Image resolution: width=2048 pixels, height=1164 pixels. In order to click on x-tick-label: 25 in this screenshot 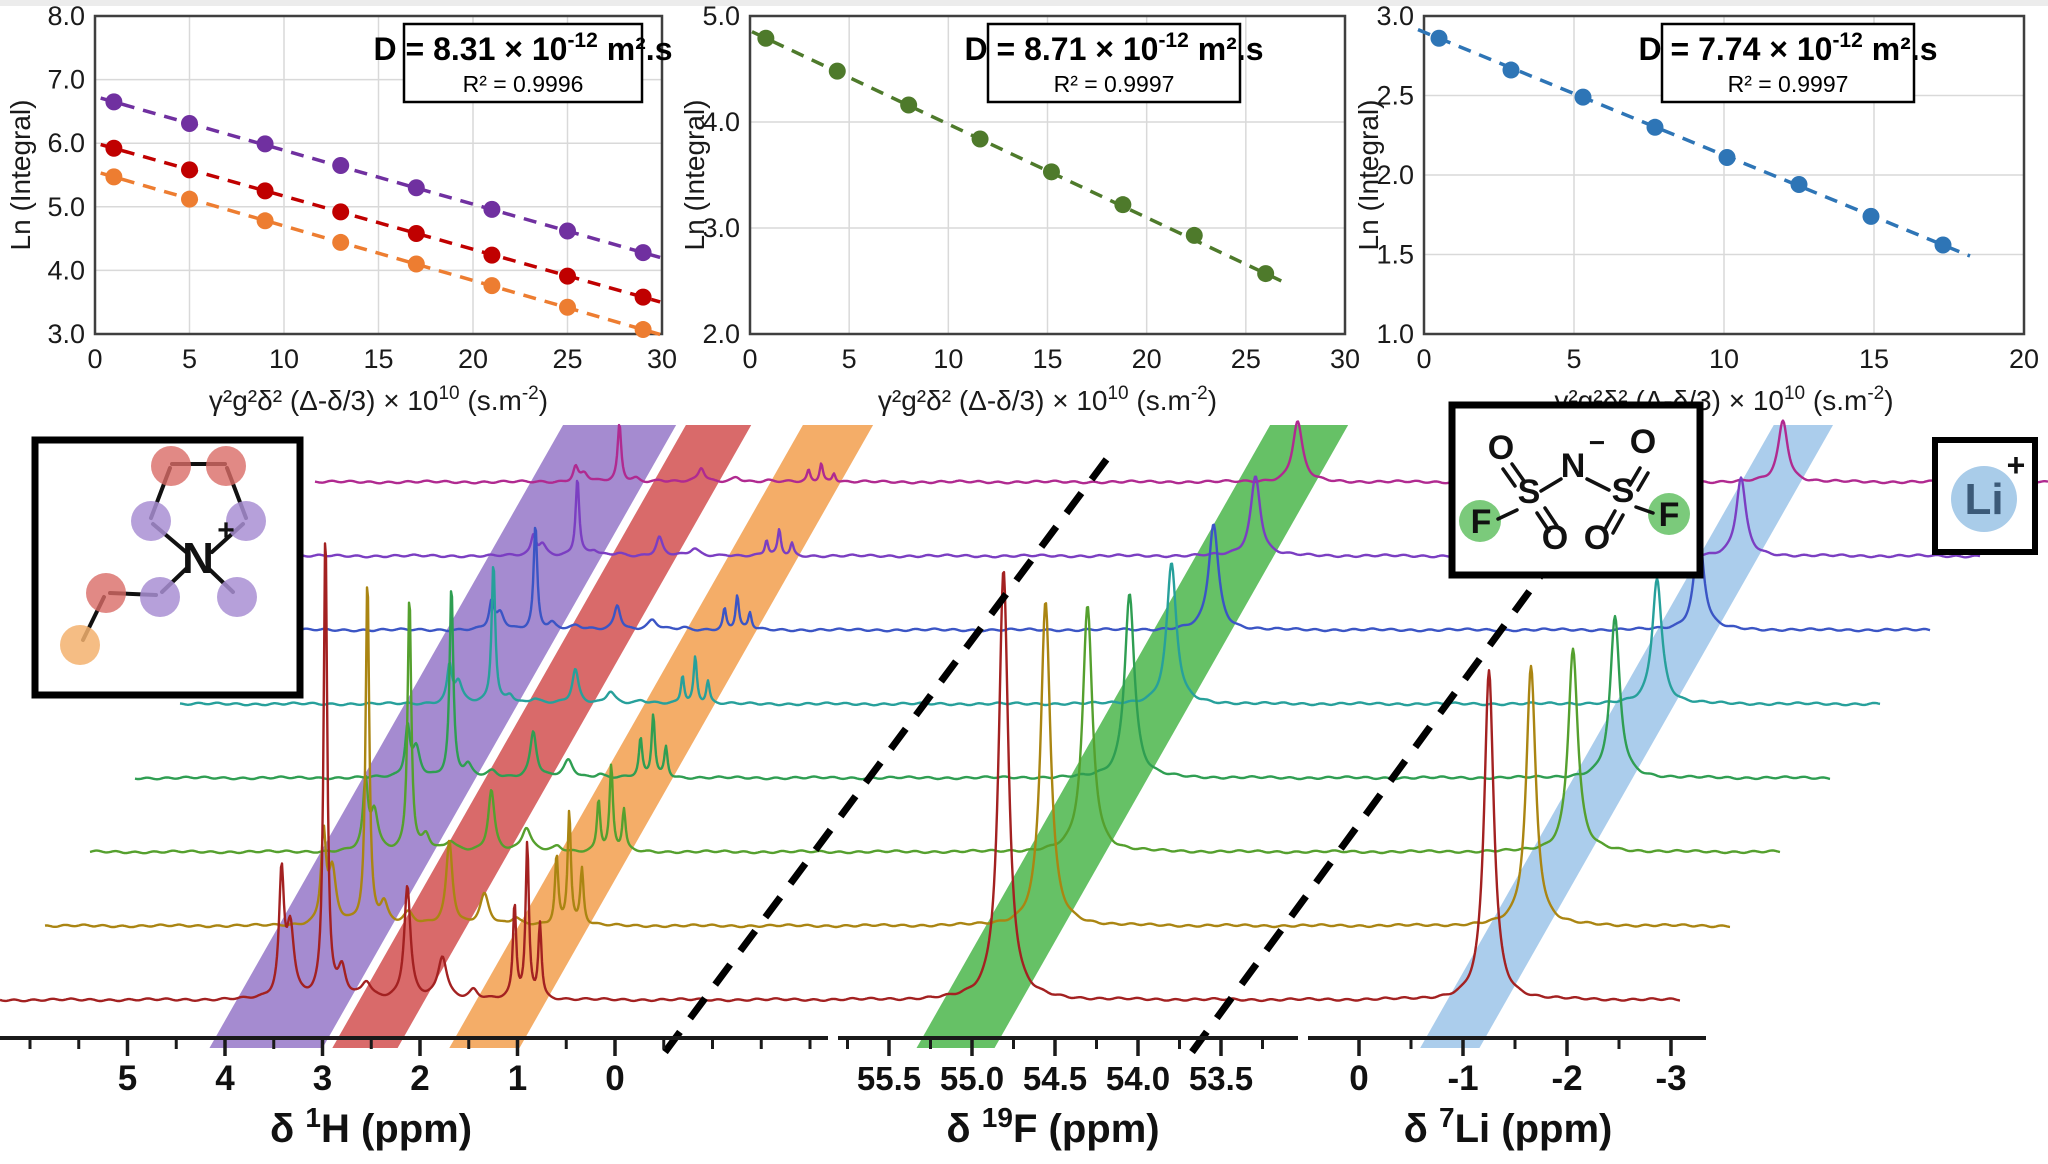, I will do `click(567, 359)`.